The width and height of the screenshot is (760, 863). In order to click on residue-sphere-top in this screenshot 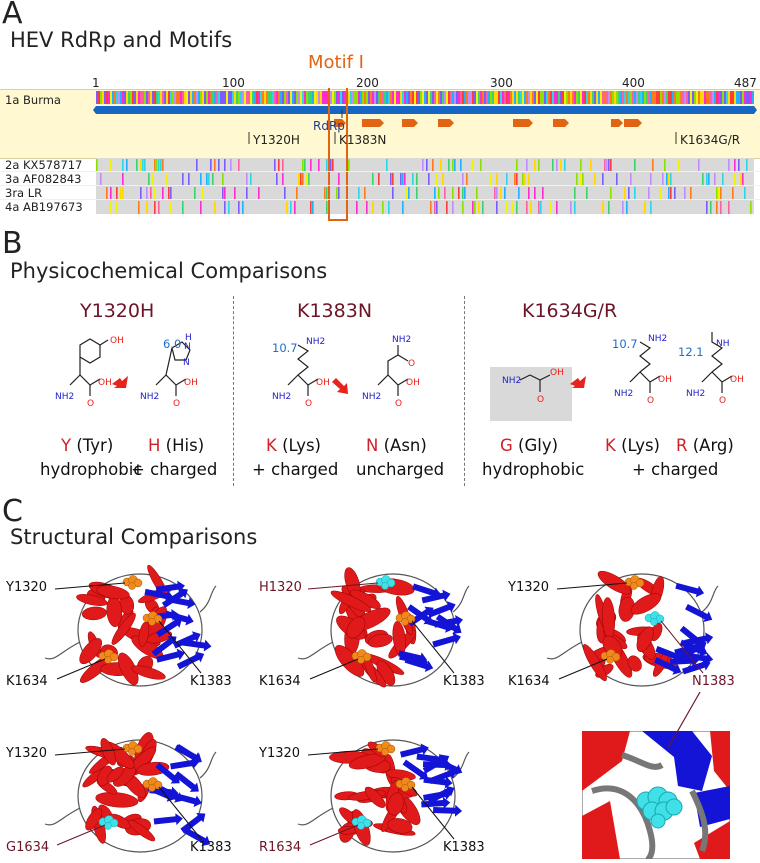, I will do `click(385, 582)`.